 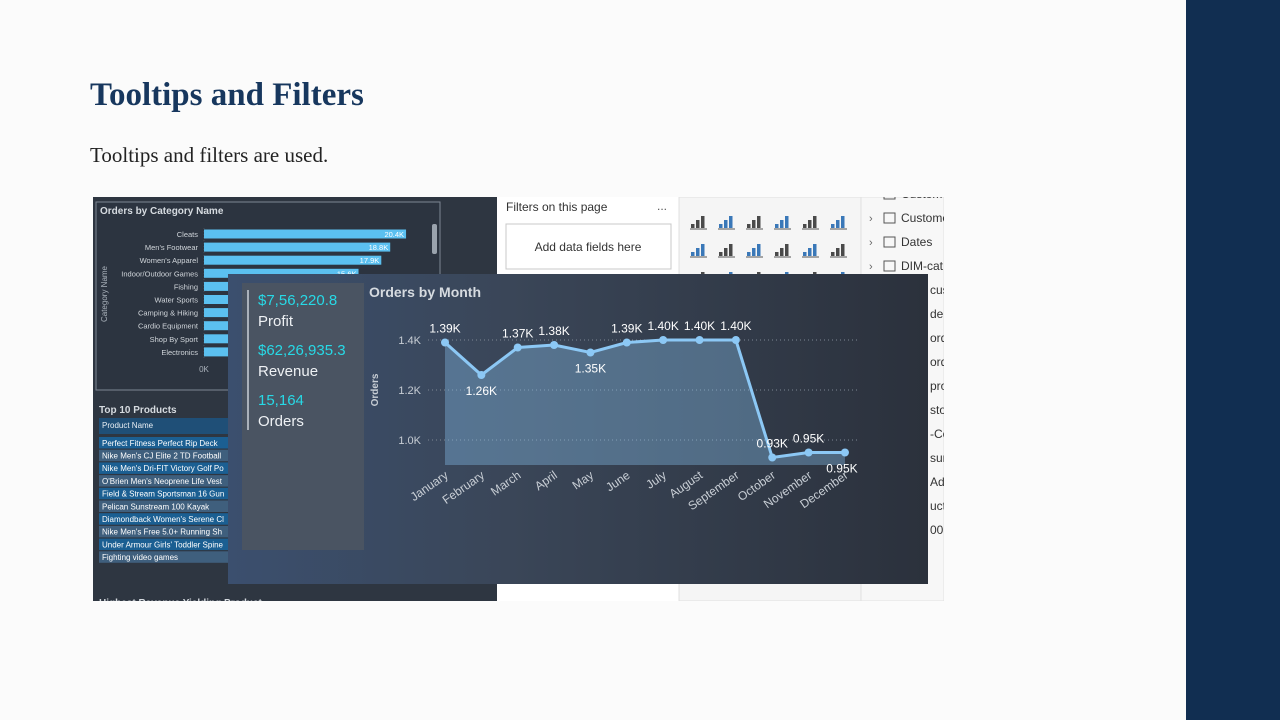 I want to click on data-label: 18.8K, so click(x=379, y=247).